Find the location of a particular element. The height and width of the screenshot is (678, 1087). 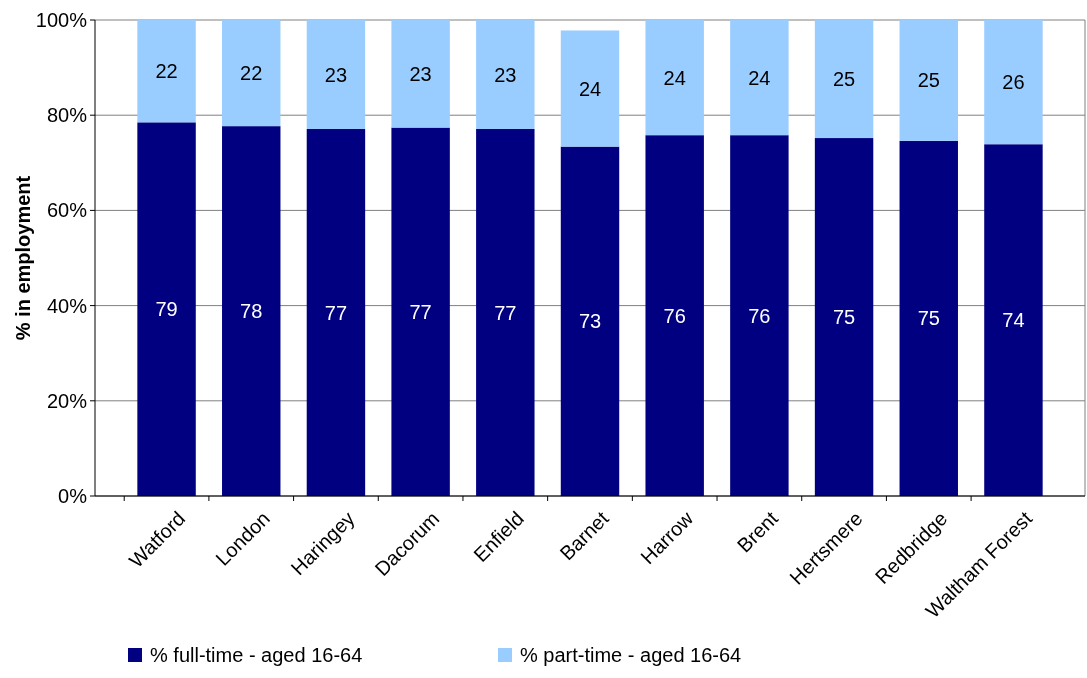

data-label: 73 is located at coordinates (590, 321).